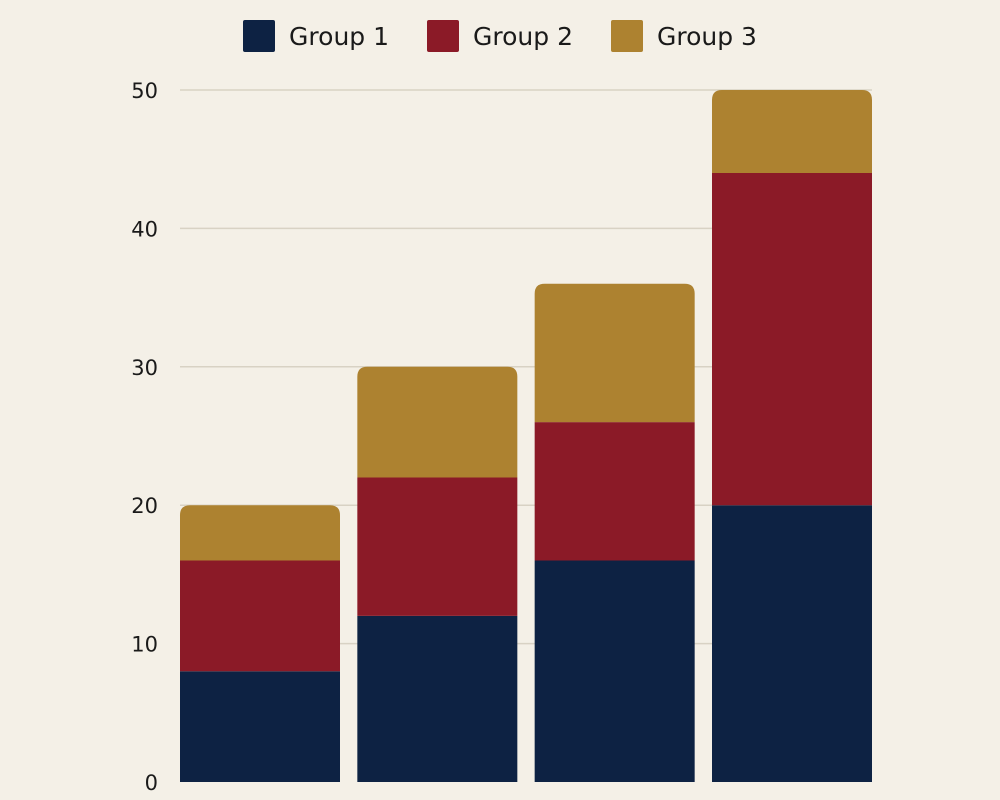 The image size is (1000, 800). I want to click on legend: Group 1 Group 2 Group 3, so click(500, 36).